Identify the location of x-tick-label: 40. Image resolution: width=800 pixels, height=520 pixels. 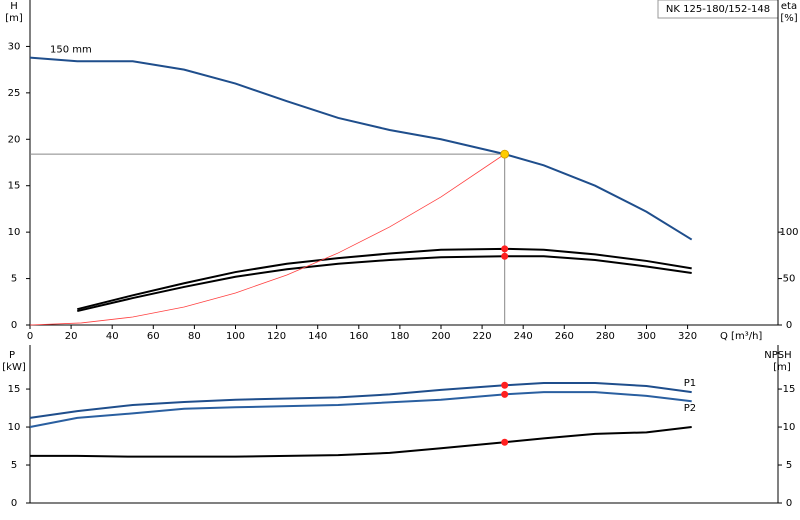
(112, 336).